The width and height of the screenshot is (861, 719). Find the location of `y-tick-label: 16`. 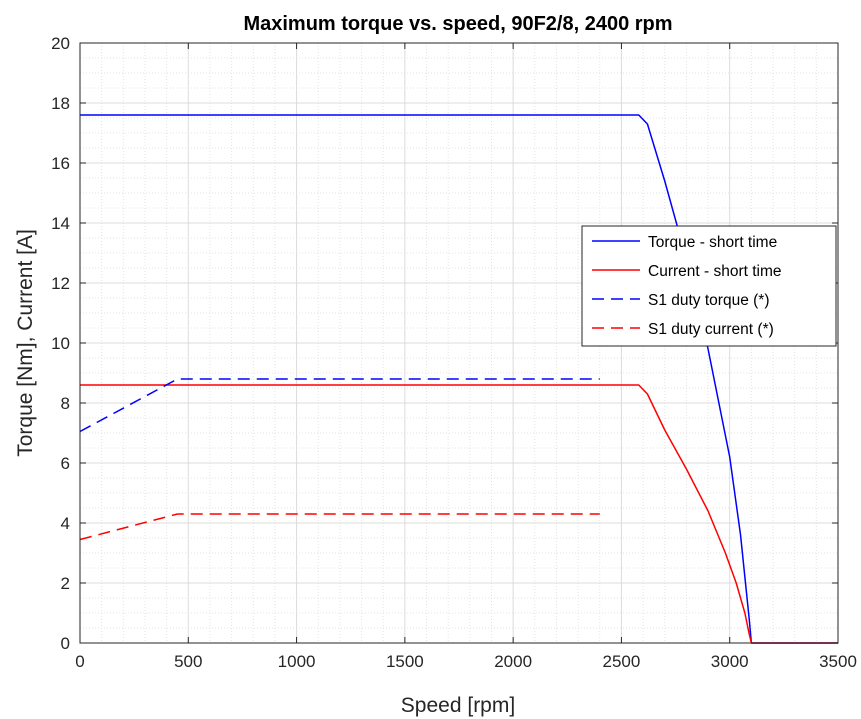

y-tick-label: 16 is located at coordinates (60, 163).